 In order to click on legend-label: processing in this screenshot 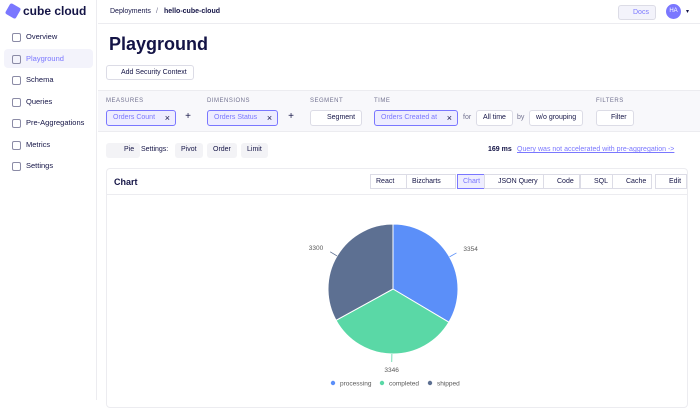, I will do `click(356, 384)`.